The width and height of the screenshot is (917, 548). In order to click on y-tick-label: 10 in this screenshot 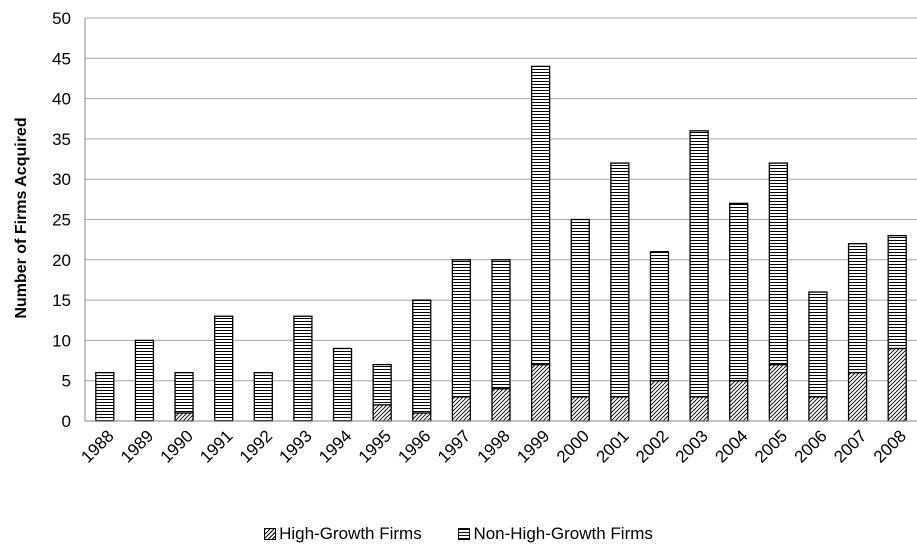, I will do `click(61, 340)`.